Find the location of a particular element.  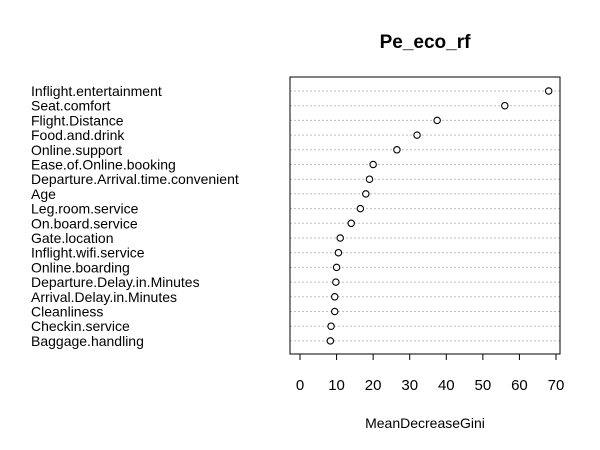

x-tick-label: 50 is located at coordinates (483, 385).